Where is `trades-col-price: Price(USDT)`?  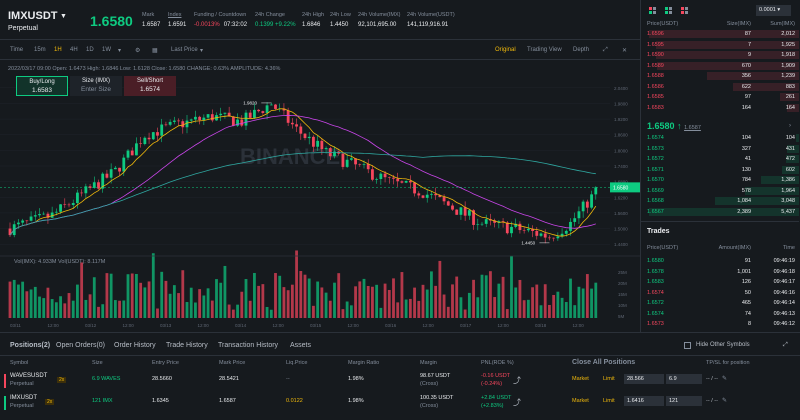
trades-col-price: Price(USDT) is located at coordinates (663, 248).